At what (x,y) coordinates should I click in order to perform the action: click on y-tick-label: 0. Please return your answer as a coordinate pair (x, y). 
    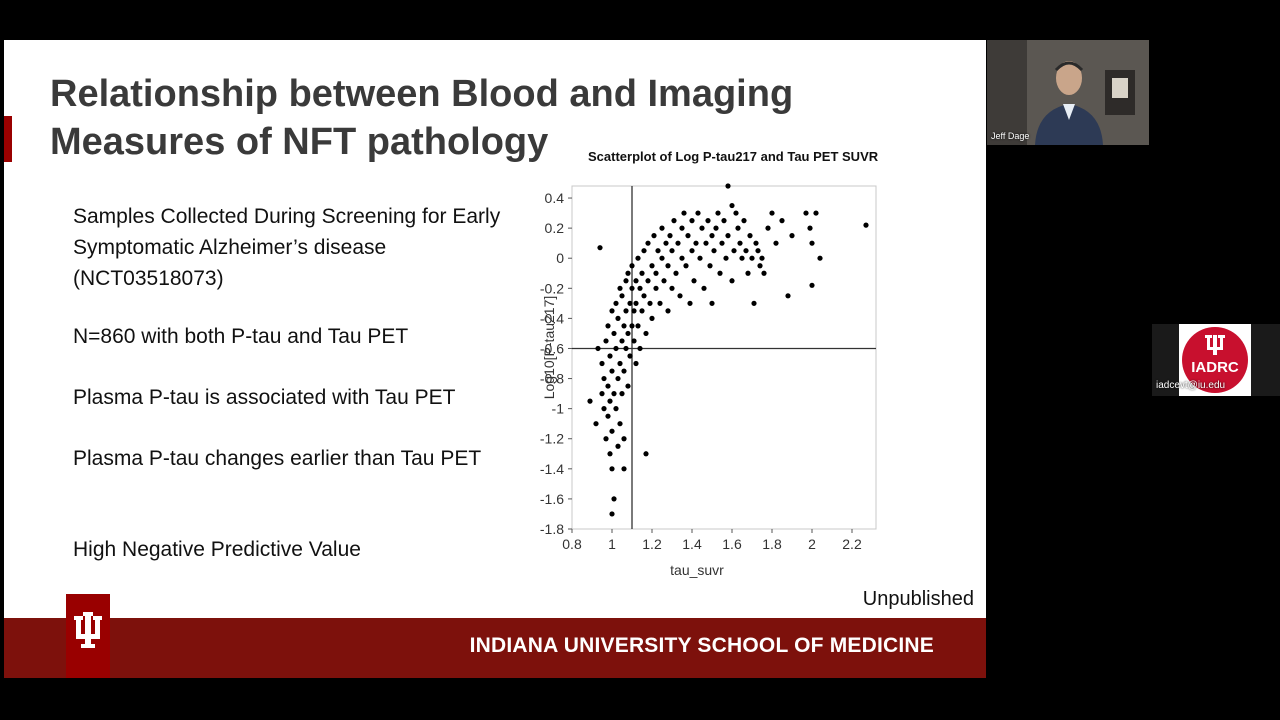
    Looking at the image, I should click on (560, 258).